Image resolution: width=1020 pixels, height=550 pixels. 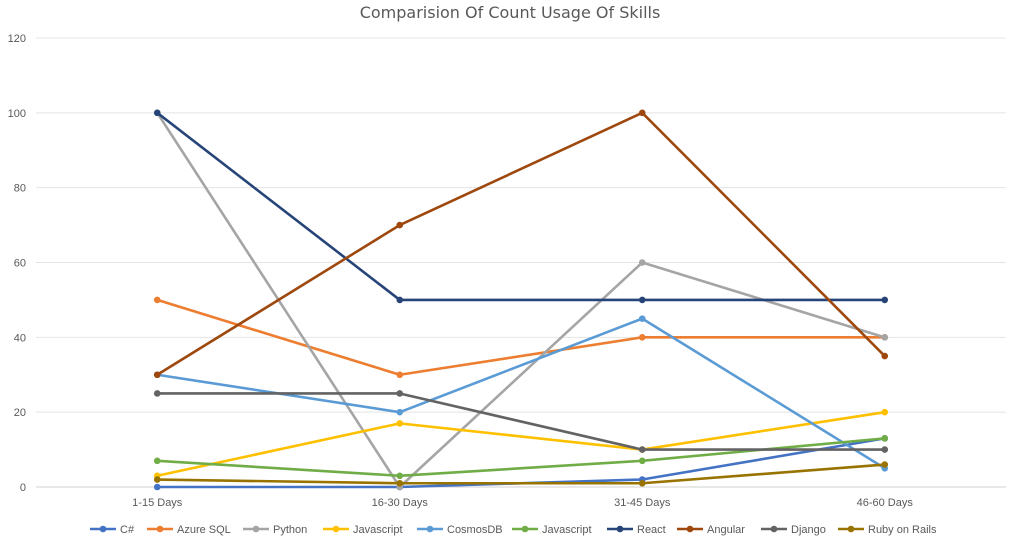 What do you see at coordinates (17, 114) in the screenshot?
I see `y-tick-label: 100` at bounding box center [17, 114].